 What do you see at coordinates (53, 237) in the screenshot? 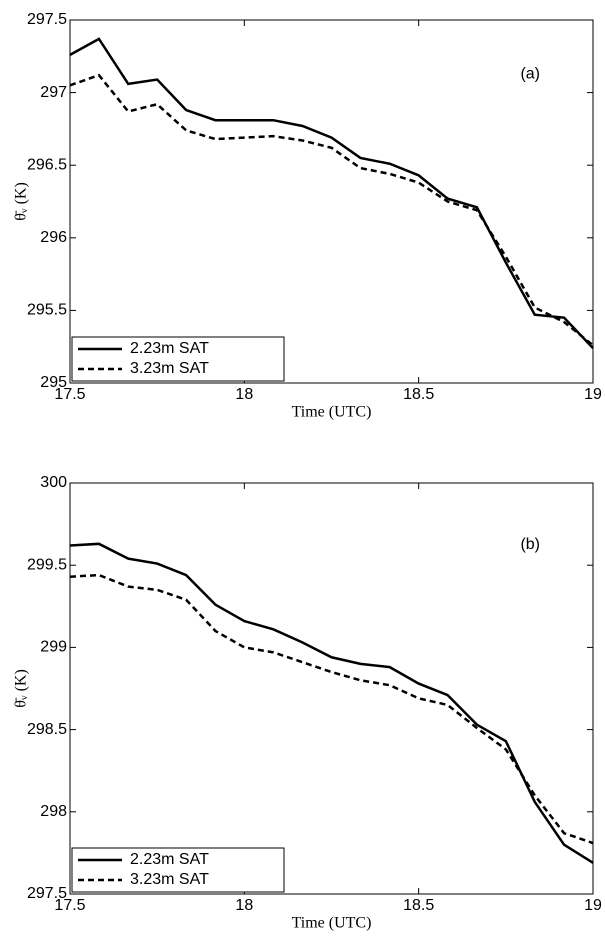
I see `y-tick-label: 296` at bounding box center [53, 237].